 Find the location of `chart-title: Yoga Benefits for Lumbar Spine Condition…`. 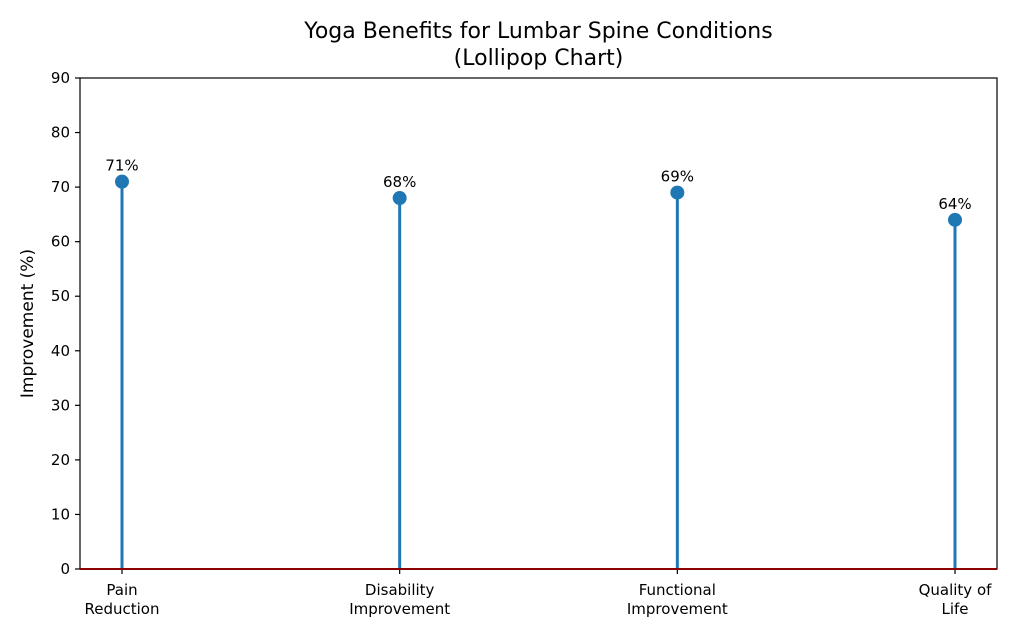

chart-title: Yoga Benefits for Lumbar Spine Condition… is located at coordinates (537, 45).